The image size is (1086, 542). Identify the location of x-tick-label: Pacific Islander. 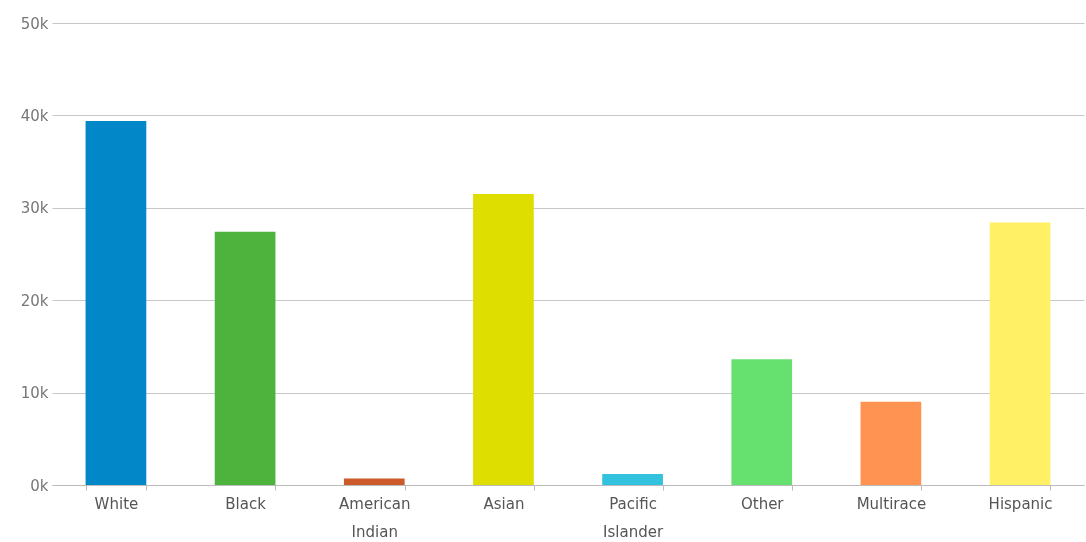
(633, 517).